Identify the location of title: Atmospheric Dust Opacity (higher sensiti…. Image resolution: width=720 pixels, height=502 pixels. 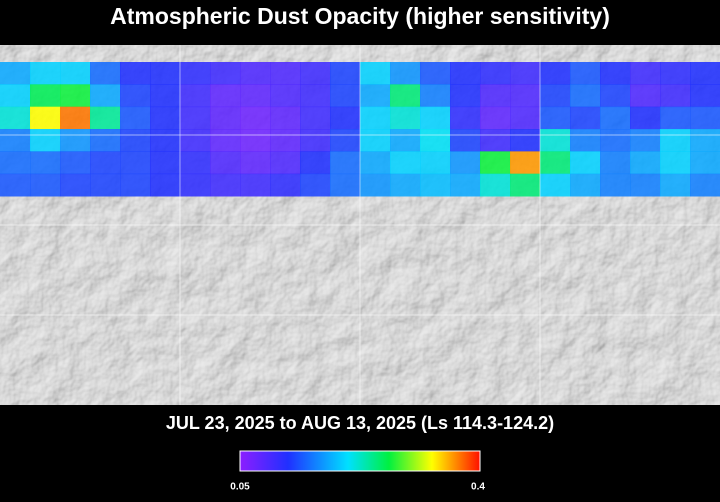
(360, 16).